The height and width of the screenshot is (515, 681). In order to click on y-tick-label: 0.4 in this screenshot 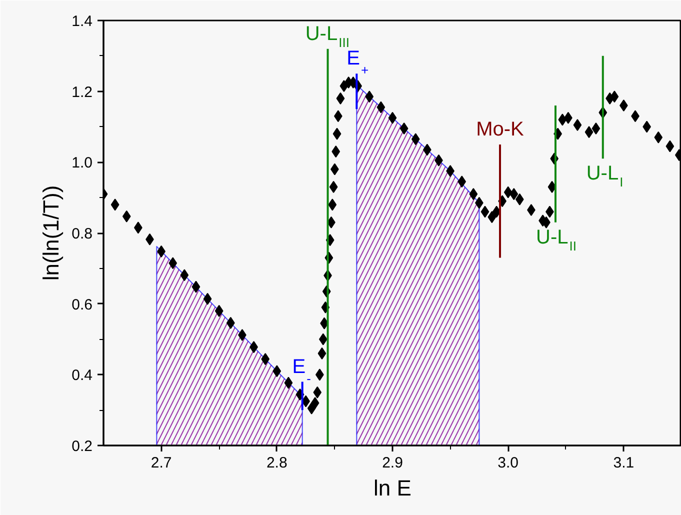, I will do `click(82, 375)`.